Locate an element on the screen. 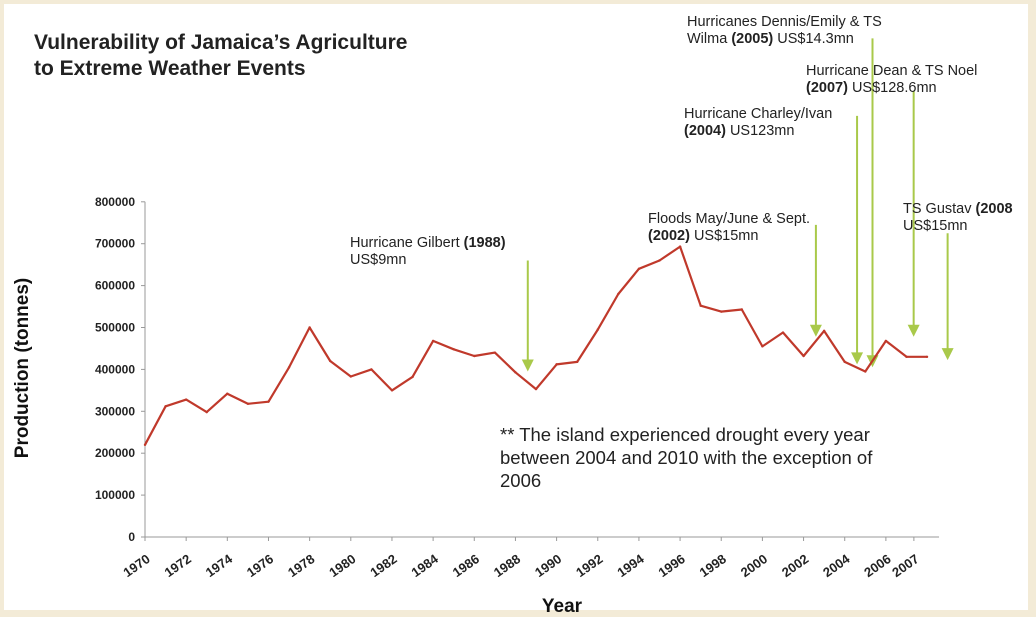  event-annotation-text: Hurricane Charley/Ivan is located at coordinates (758, 114).